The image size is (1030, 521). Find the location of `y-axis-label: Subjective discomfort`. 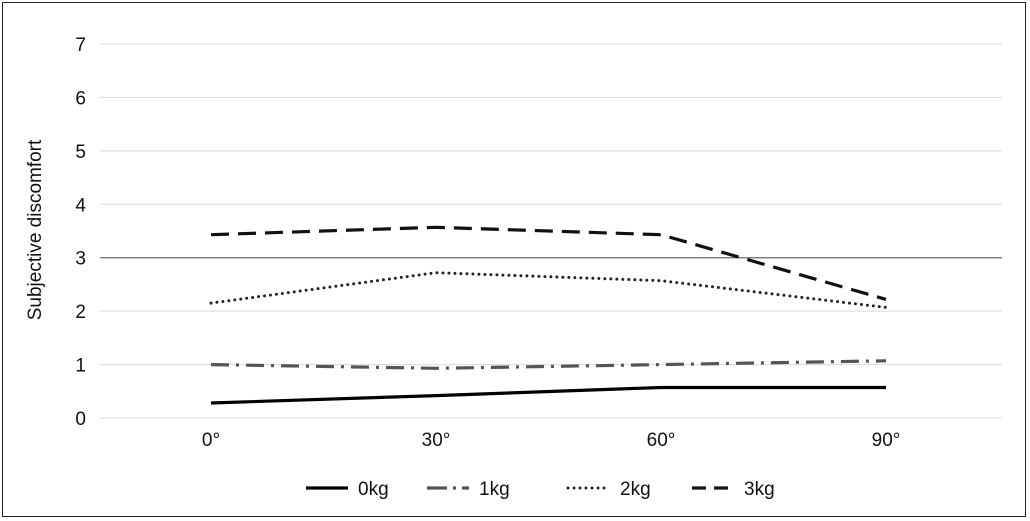

y-axis-label: Subjective discomfort is located at coordinates (35, 229).